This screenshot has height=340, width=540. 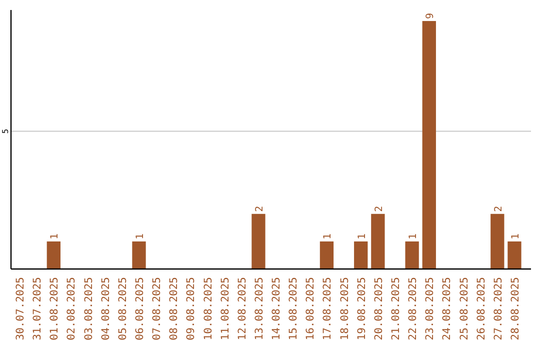 What do you see at coordinates (447, 308) in the screenshot?
I see `x-tick-label: 24.08.2025` at bounding box center [447, 308].